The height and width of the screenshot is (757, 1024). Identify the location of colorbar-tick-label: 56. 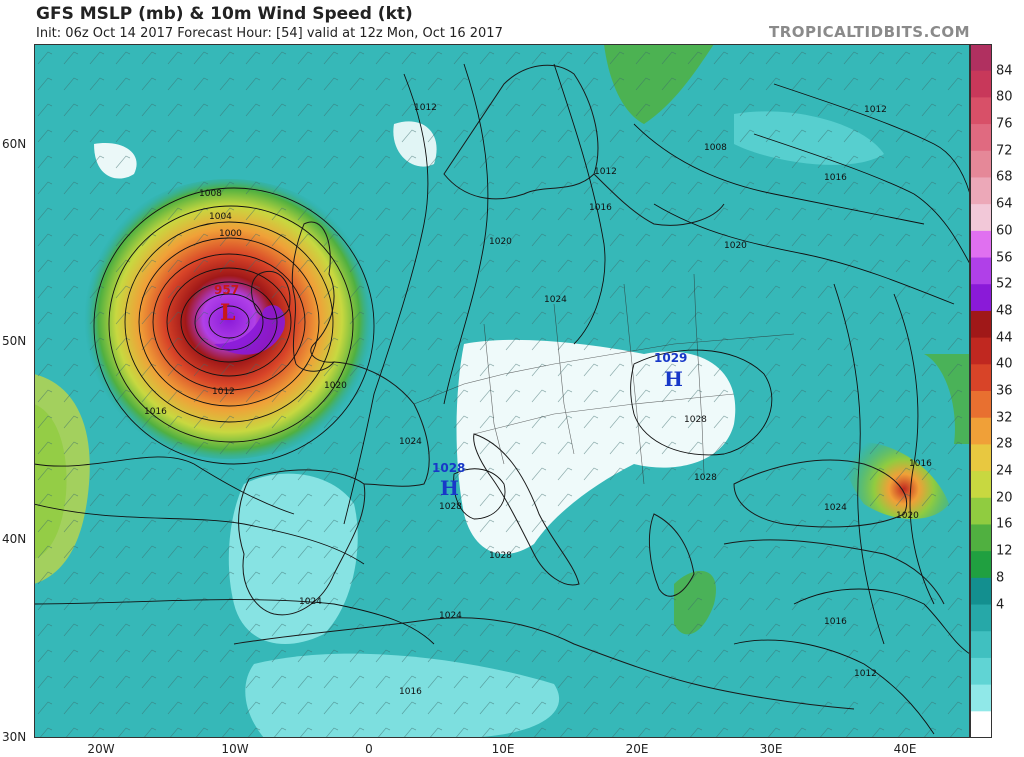
(1004, 258).